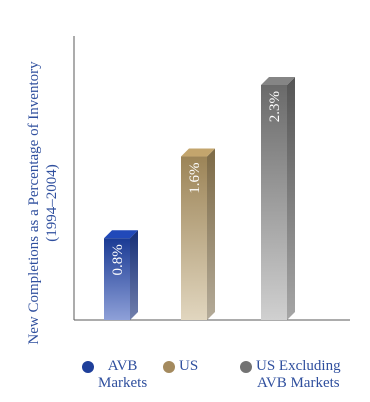  Describe the element at coordinates (118, 259) in the screenshot. I see `bar-value-label: 0.8%` at that location.